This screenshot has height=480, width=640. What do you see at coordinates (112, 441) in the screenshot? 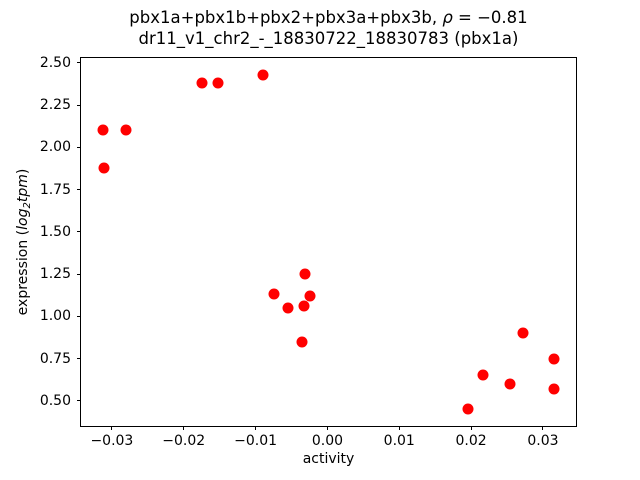
I see `x-tick-label: −0.03` at bounding box center [112, 441].